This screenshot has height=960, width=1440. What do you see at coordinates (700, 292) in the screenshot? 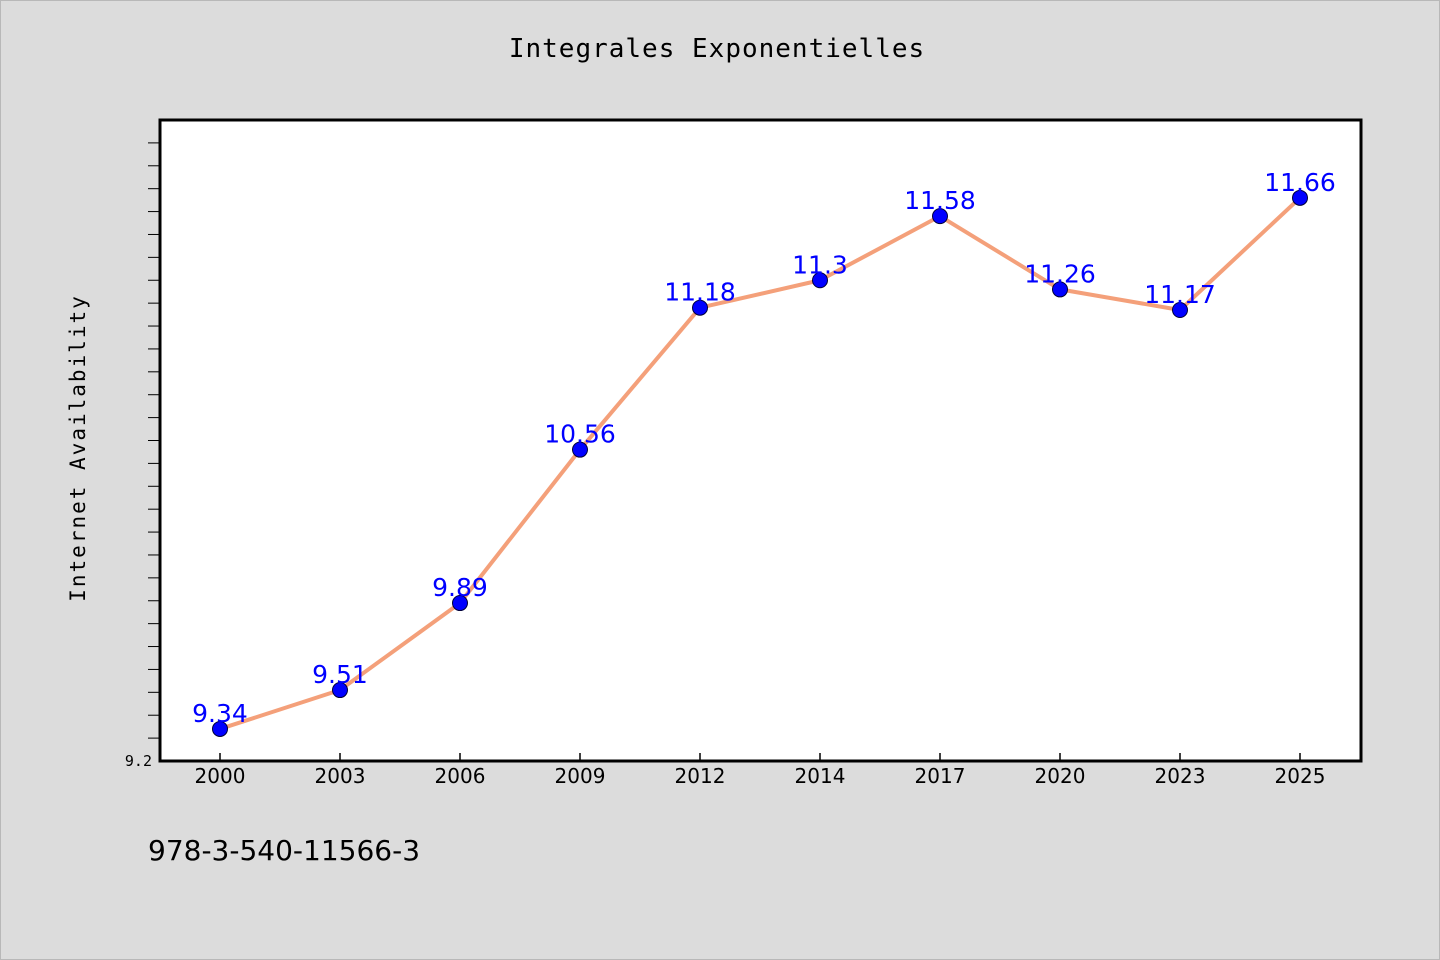
I see `data-label: 11.18` at bounding box center [700, 292].